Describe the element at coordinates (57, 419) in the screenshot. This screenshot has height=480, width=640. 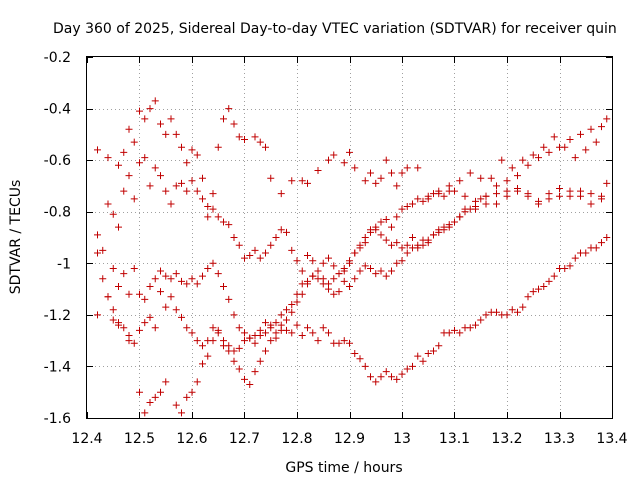
I see `y-tick-label: -1.6` at that location.